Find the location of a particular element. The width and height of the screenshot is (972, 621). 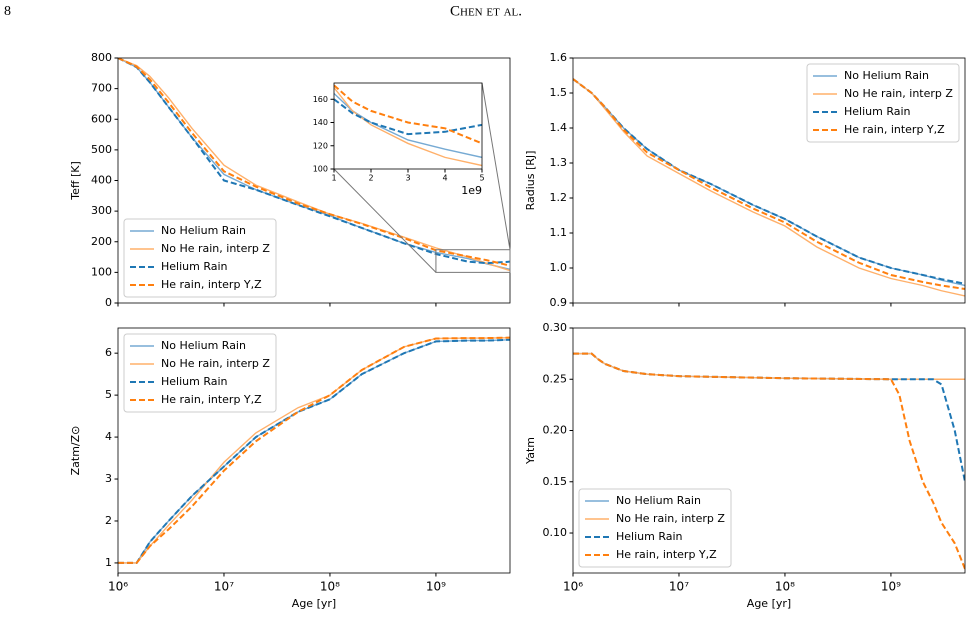

y-tick-label: 4 is located at coordinates (108, 436).